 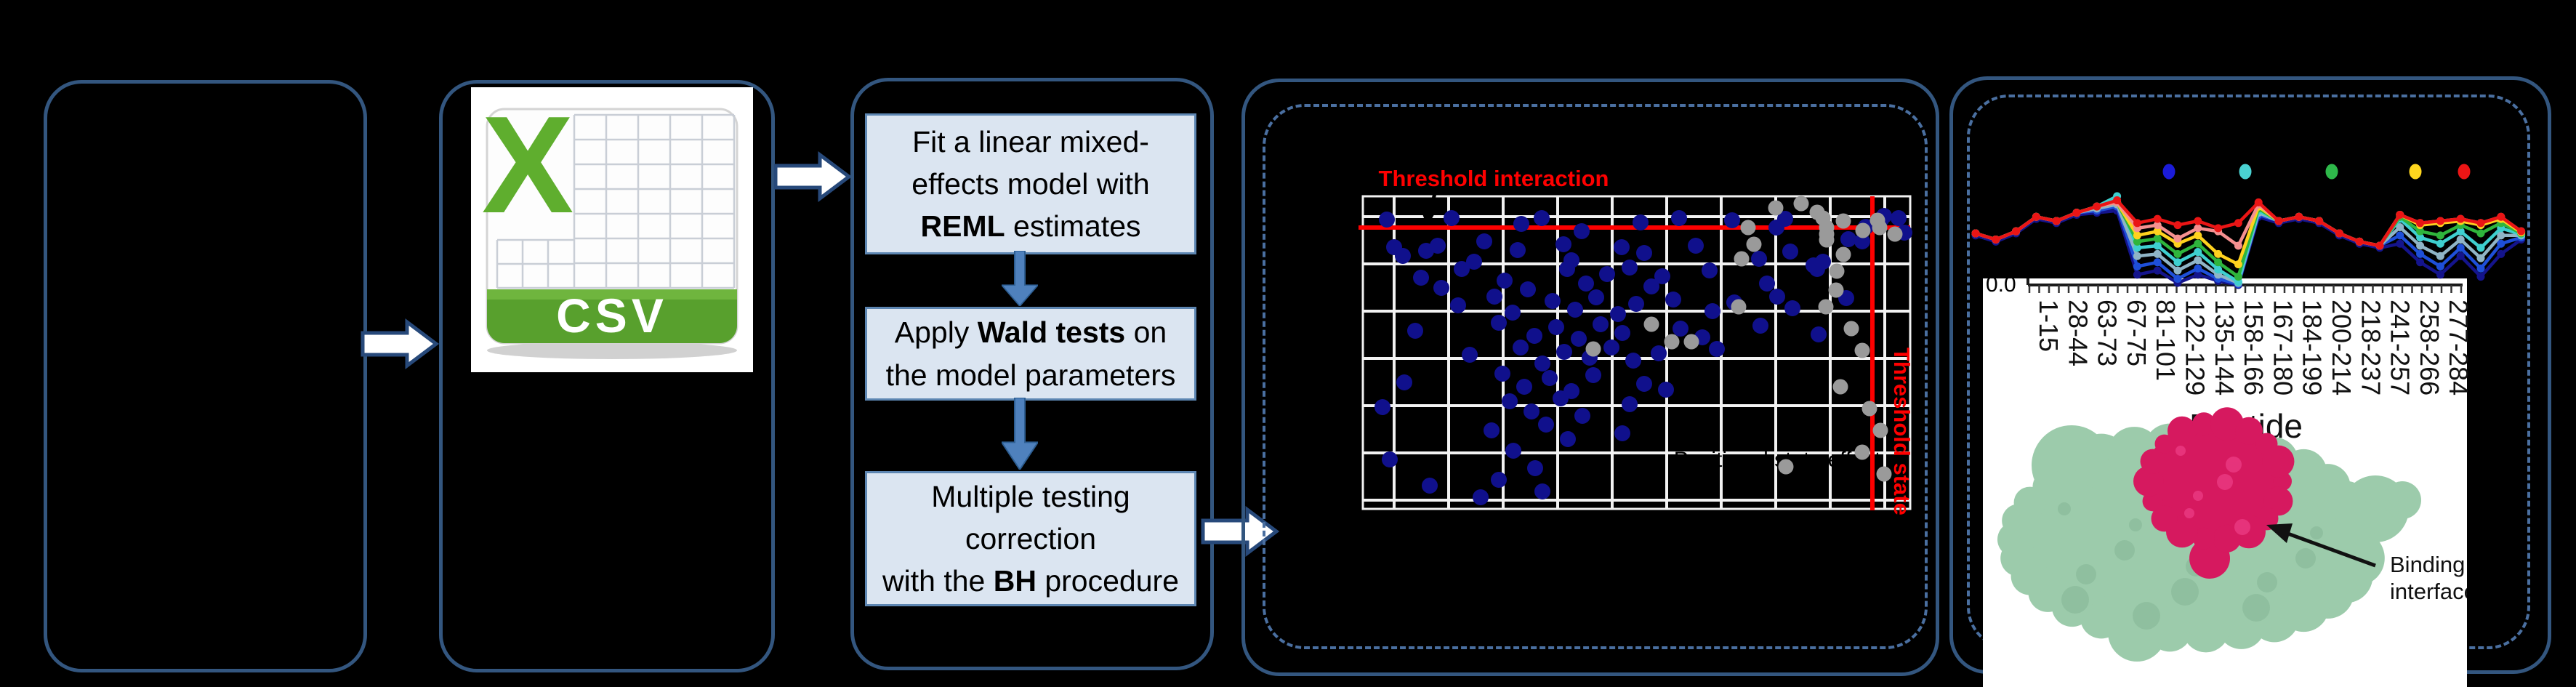 What do you see at coordinates (1020, 434) in the screenshot?
I see `down-arrow-icon` at bounding box center [1020, 434].